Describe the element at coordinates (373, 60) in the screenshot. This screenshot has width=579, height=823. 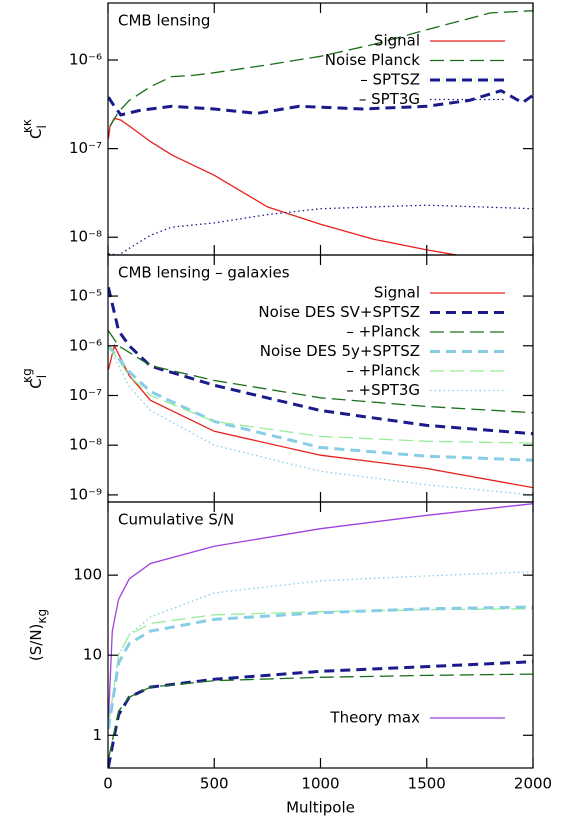
I see `legend-label: Noise Planck` at that location.